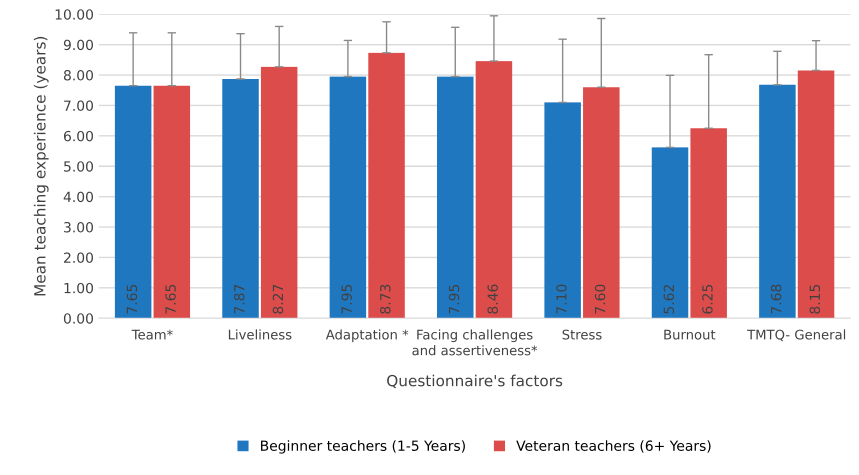 The image size is (859, 475). What do you see at coordinates (561, 299) in the screenshot?
I see `data-label: 7.10` at bounding box center [561, 299].